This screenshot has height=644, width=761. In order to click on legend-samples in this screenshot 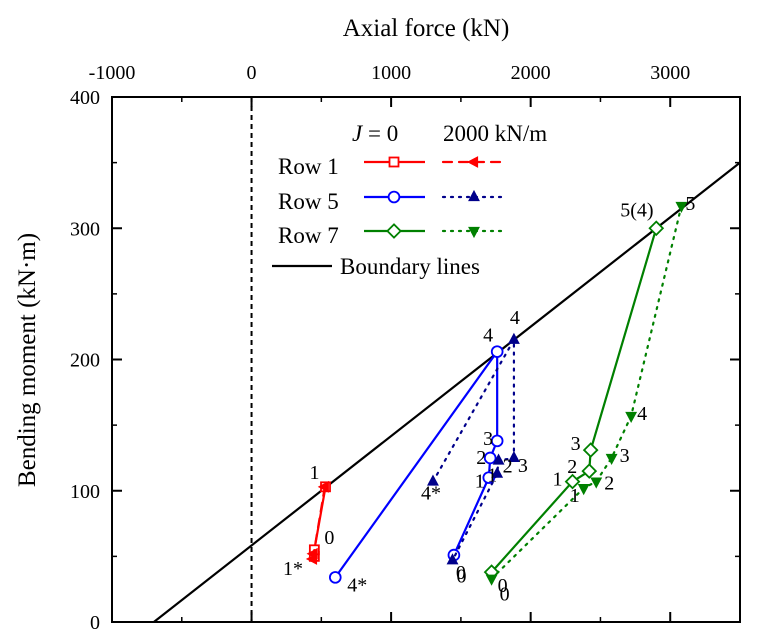, I will do `click(389, 212)`.